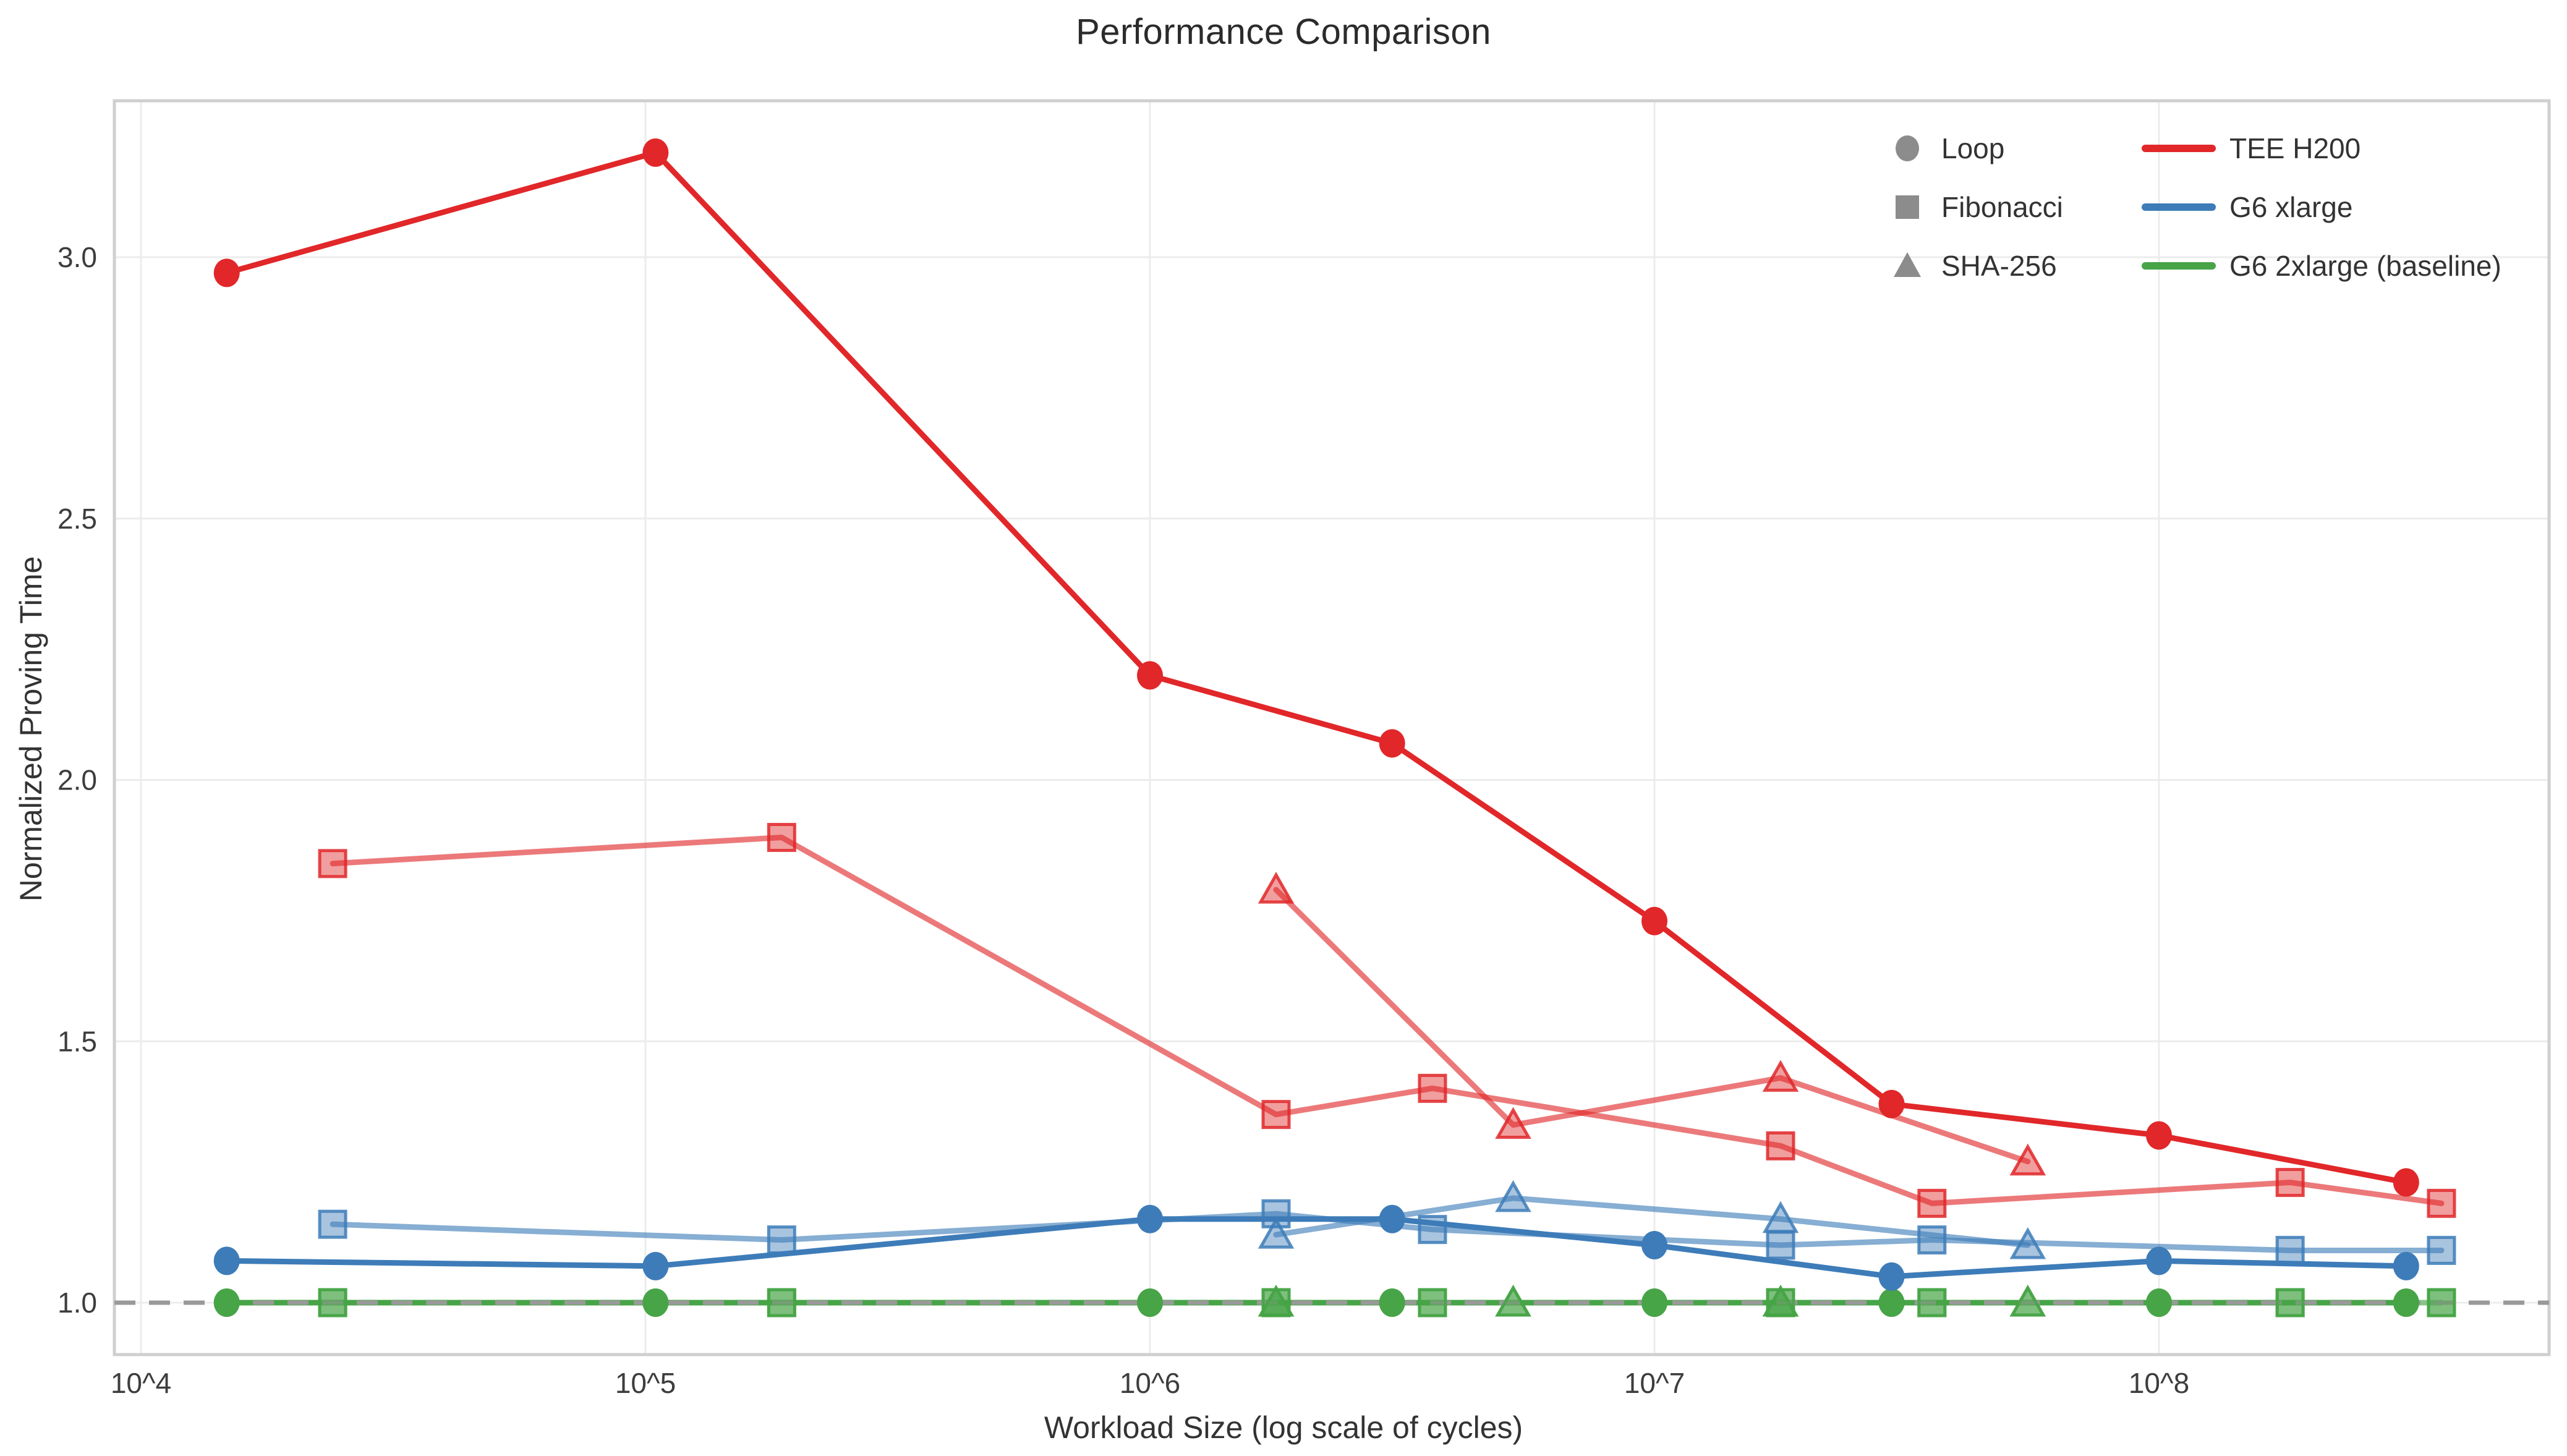  Describe the element at coordinates (77, 780) in the screenshot. I see `y-tick-2.0: 2.0` at that location.